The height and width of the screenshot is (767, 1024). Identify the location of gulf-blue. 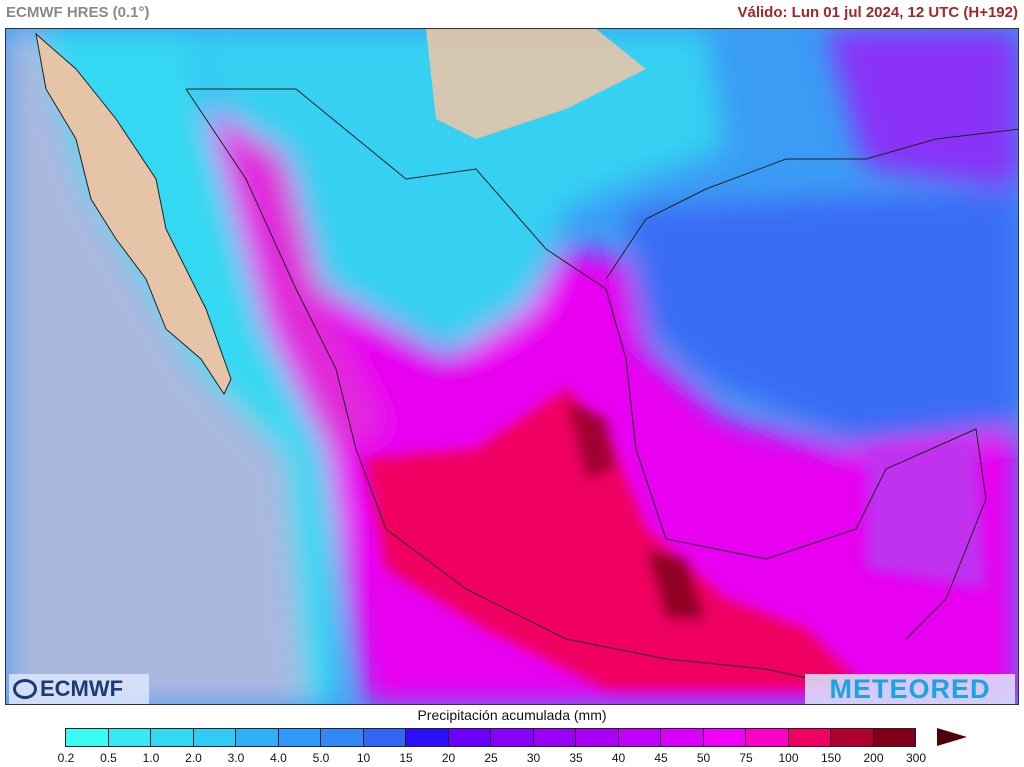
(822, 319).